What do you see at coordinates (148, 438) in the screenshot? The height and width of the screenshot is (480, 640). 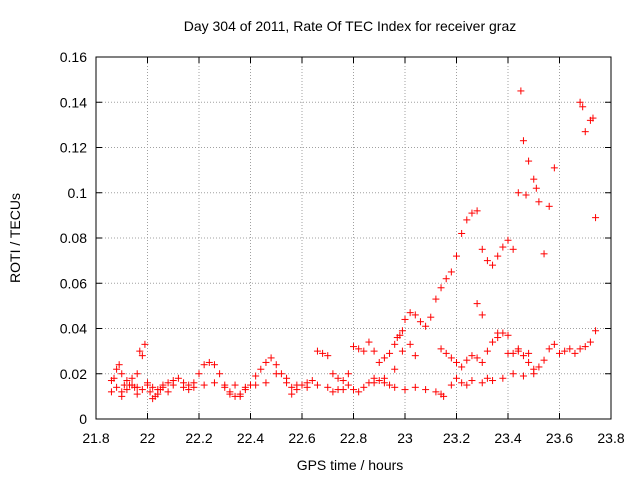 I see `x-tick-label: 22` at bounding box center [148, 438].